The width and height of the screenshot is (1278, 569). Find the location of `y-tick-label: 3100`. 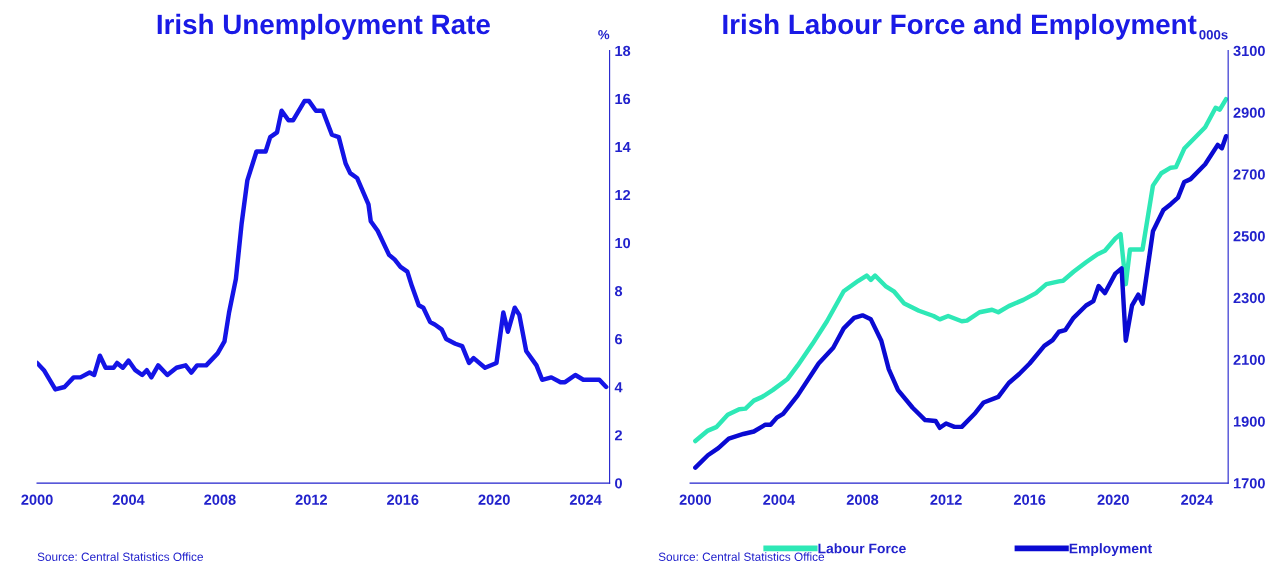

y-tick-label: 3100 is located at coordinates (1249, 51).